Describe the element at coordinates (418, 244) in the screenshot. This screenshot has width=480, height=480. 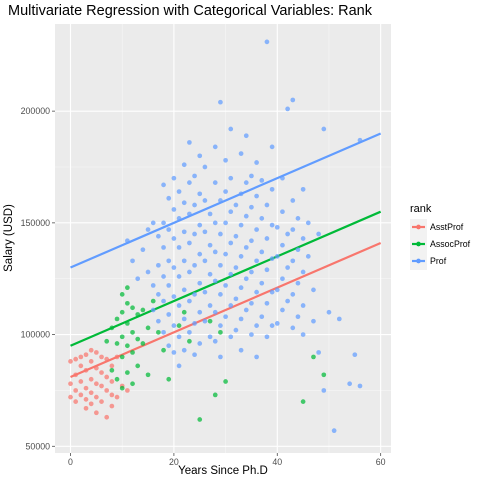
I see `assocprof-legend-point` at that location.